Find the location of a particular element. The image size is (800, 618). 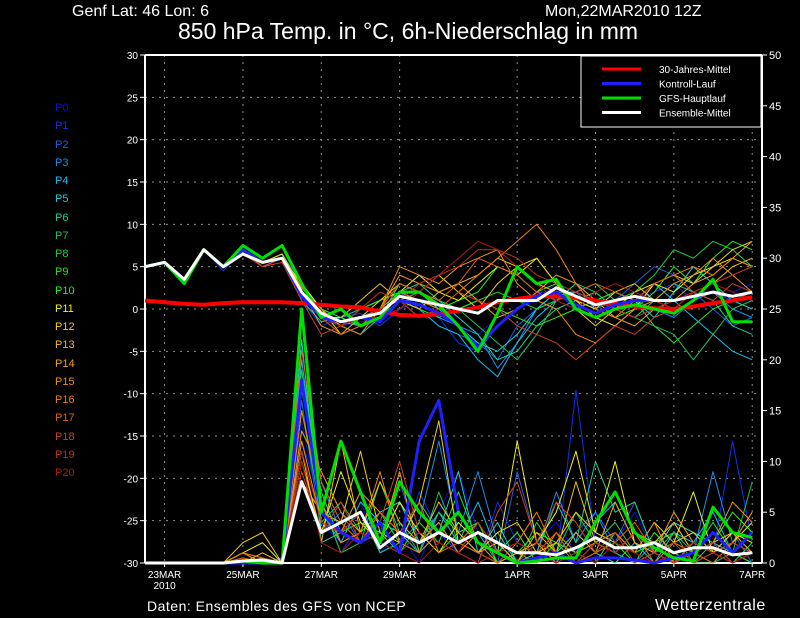

y-tick-label-left: 25 is located at coordinates (133, 98).